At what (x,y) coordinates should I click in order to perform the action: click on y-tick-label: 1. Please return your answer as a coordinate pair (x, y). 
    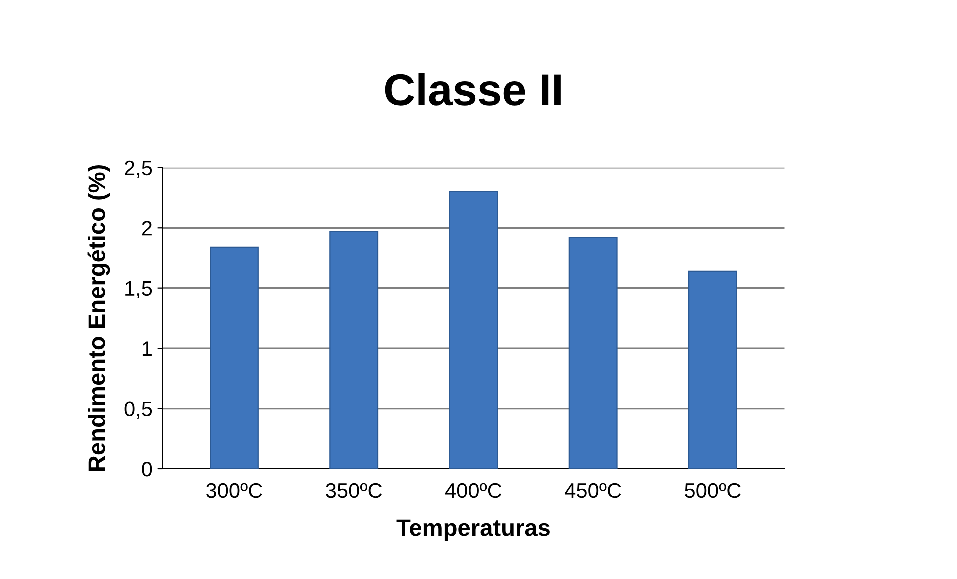
    Looking at the image, I should click on (147, 349).